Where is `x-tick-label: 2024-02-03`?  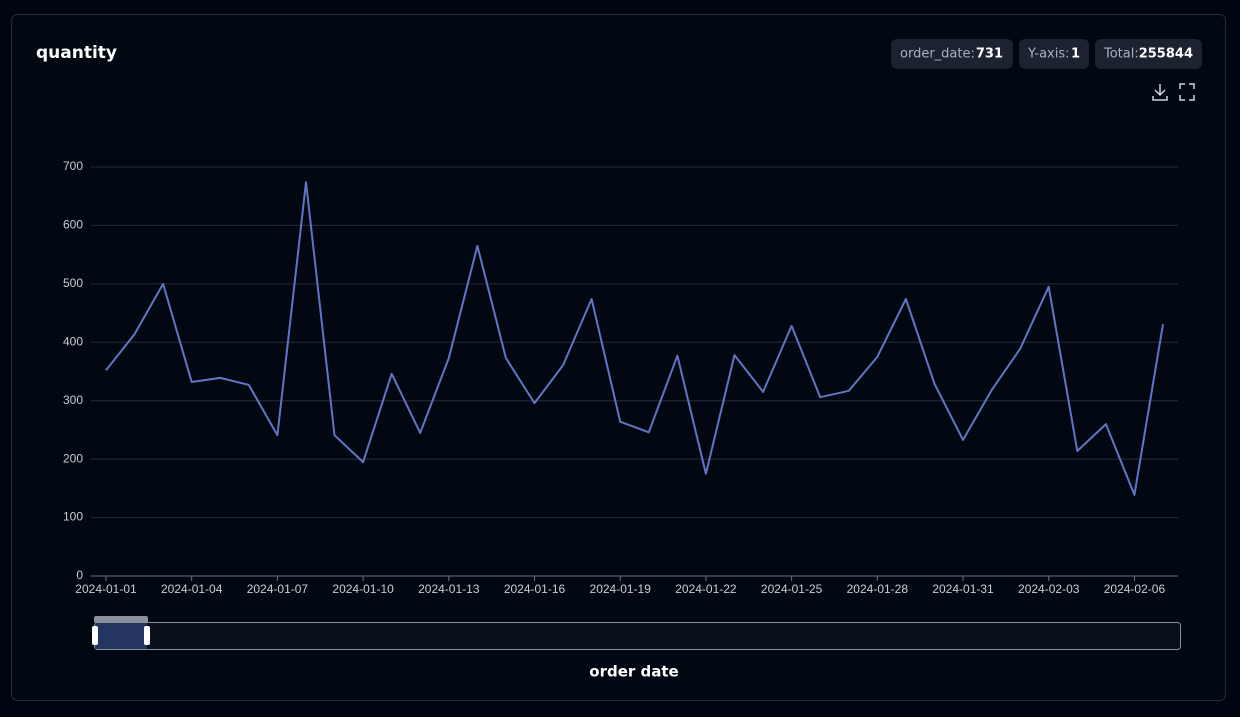 x-tick-label: 2024-02-03 is located at coordinates (1049, 589).